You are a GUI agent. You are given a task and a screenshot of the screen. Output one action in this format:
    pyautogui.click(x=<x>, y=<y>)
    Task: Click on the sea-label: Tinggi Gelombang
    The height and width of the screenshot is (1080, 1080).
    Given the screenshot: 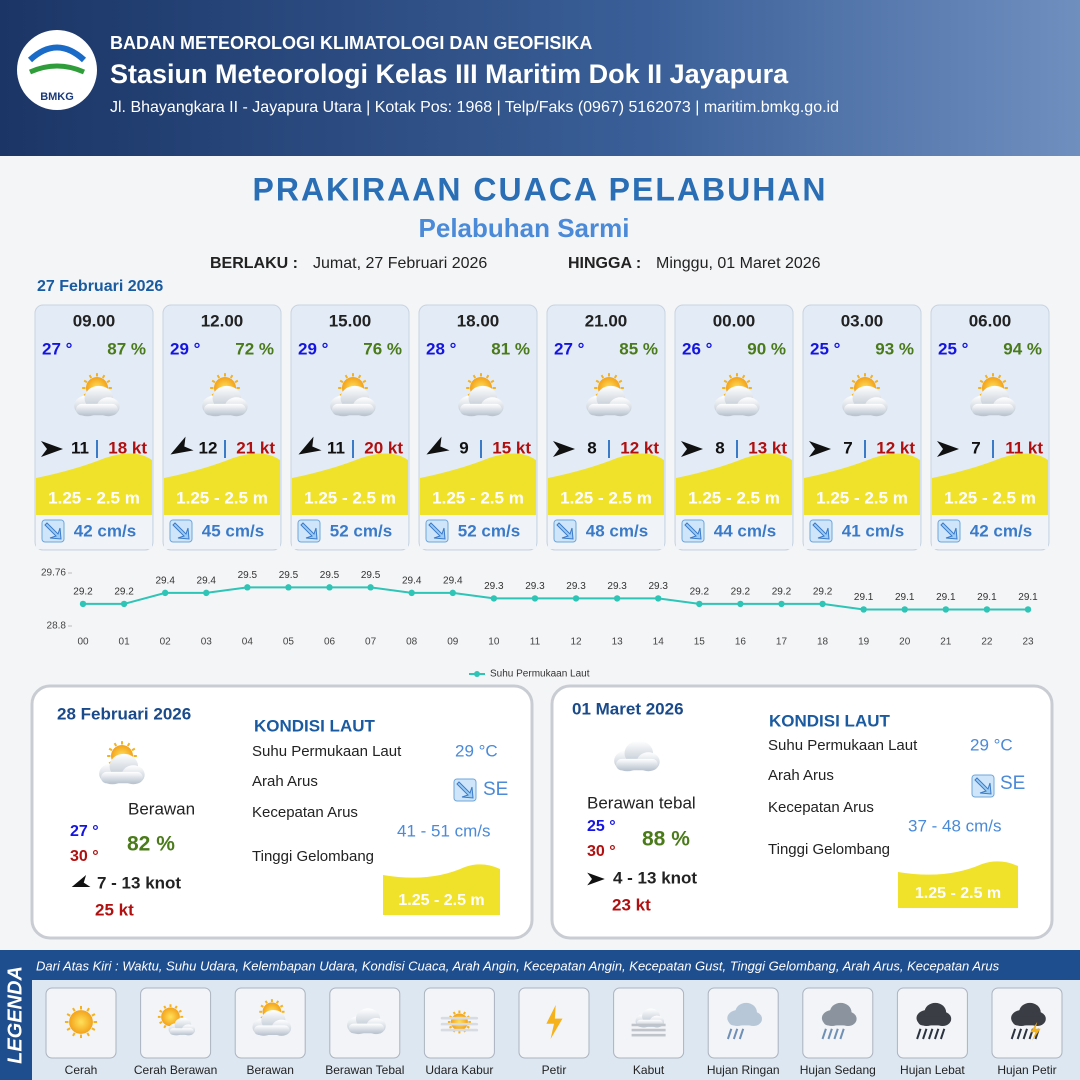 What is the action you would take?
    pyautogui.click(x=829, y=849)
    